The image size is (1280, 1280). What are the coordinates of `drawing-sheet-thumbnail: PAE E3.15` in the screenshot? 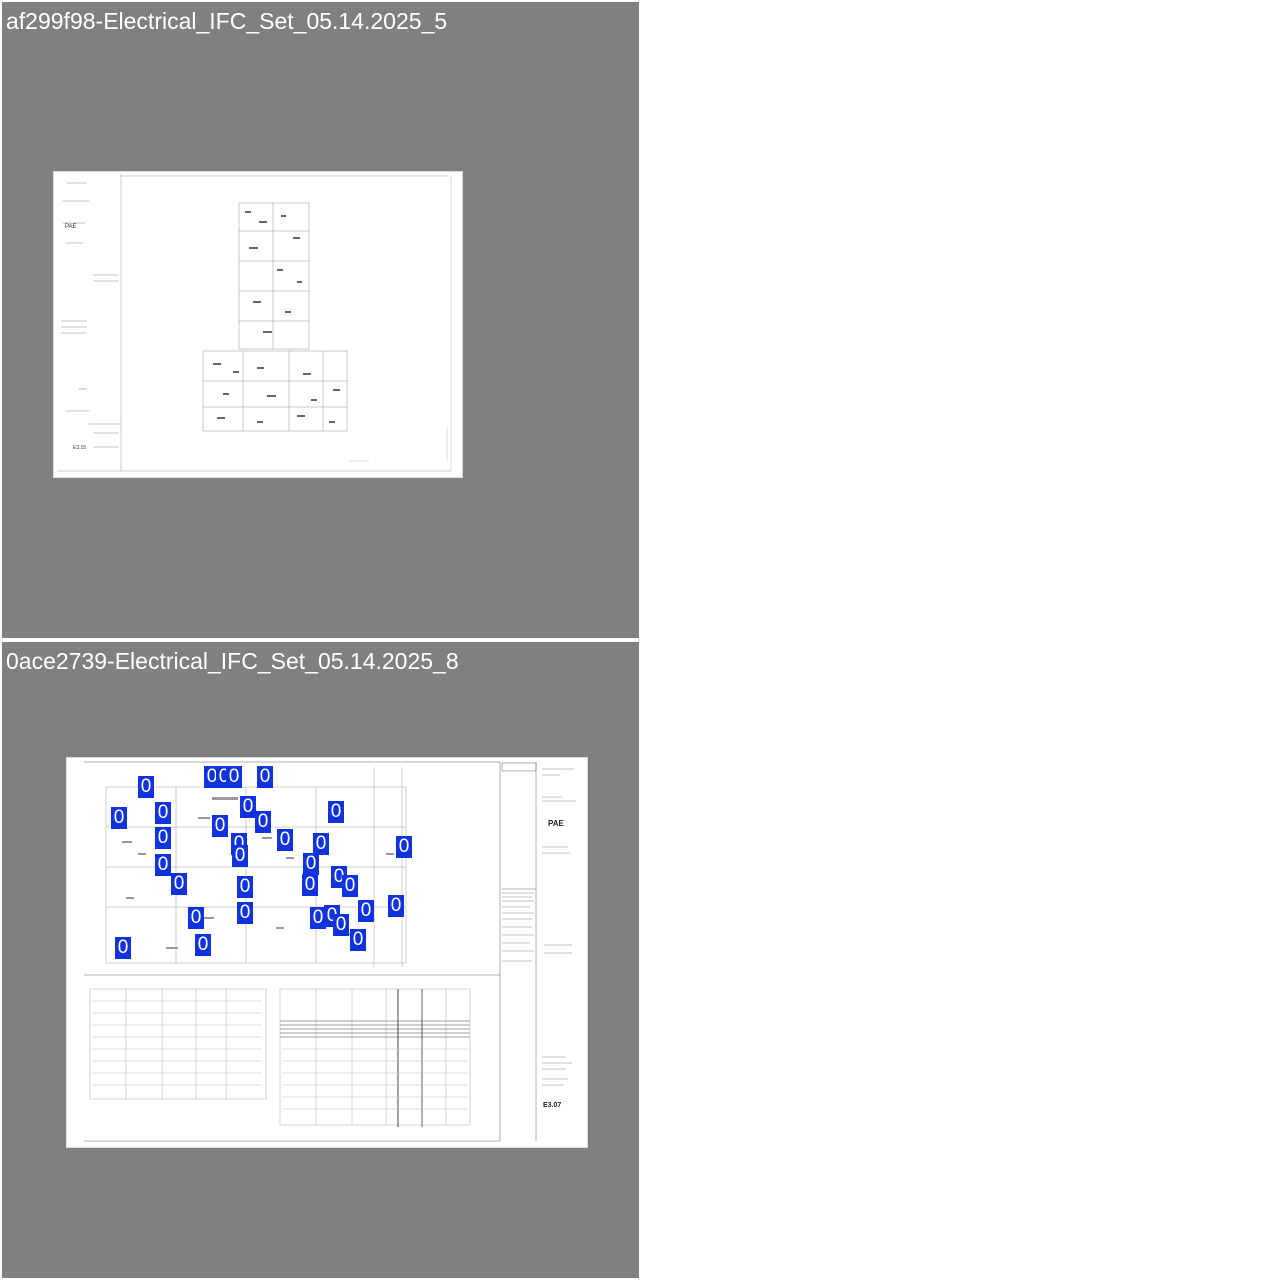 It's located at (258, 324).